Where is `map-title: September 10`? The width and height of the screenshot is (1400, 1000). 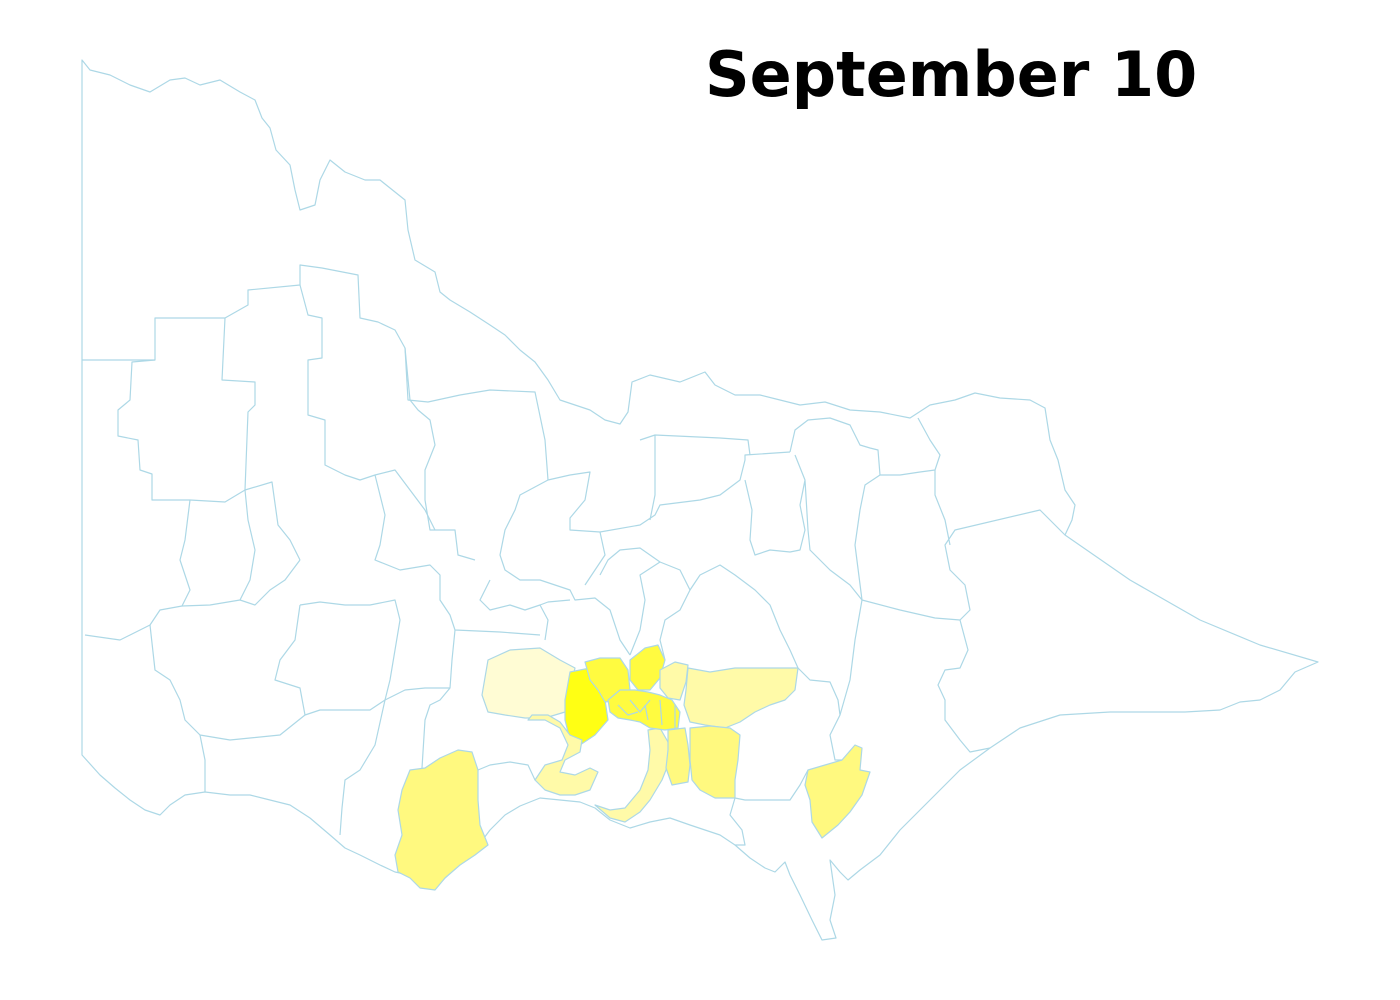
map-title: September 10 is located at coordinates (951, 74).